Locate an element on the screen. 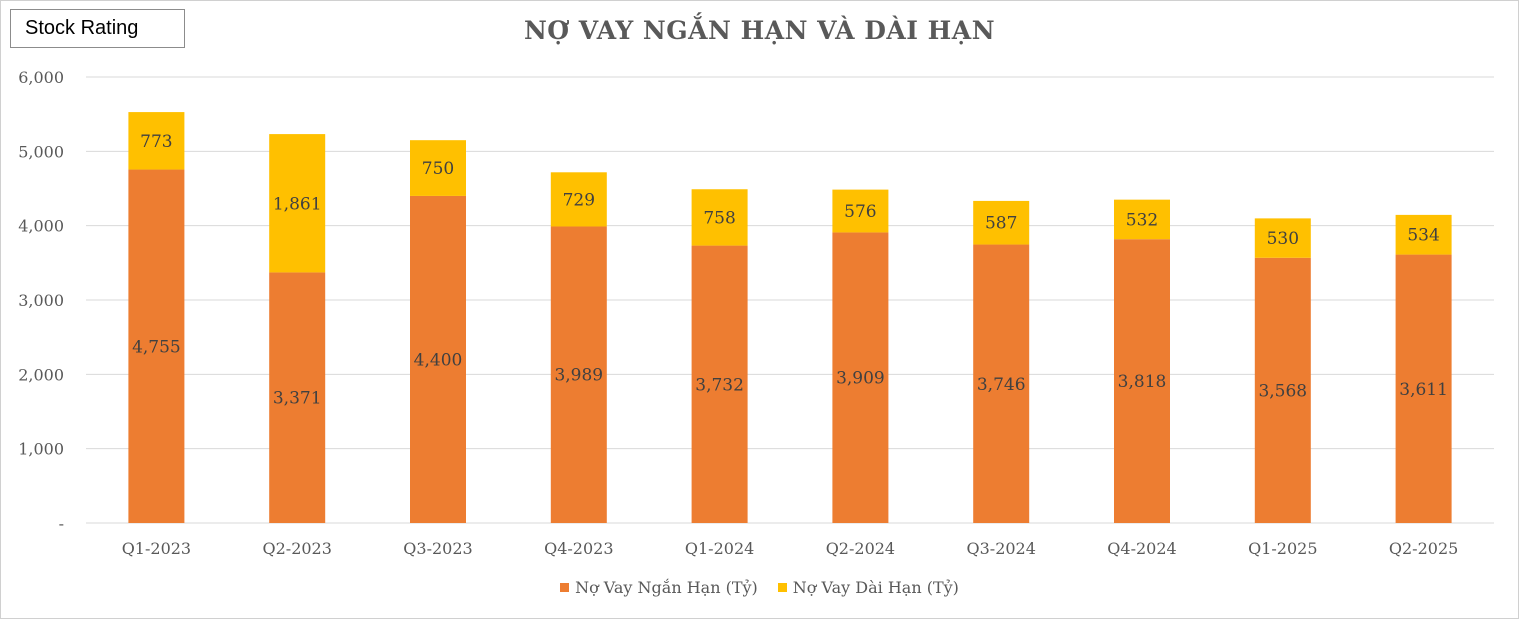  y-tick-label: - is located at coordinates (61, 523).